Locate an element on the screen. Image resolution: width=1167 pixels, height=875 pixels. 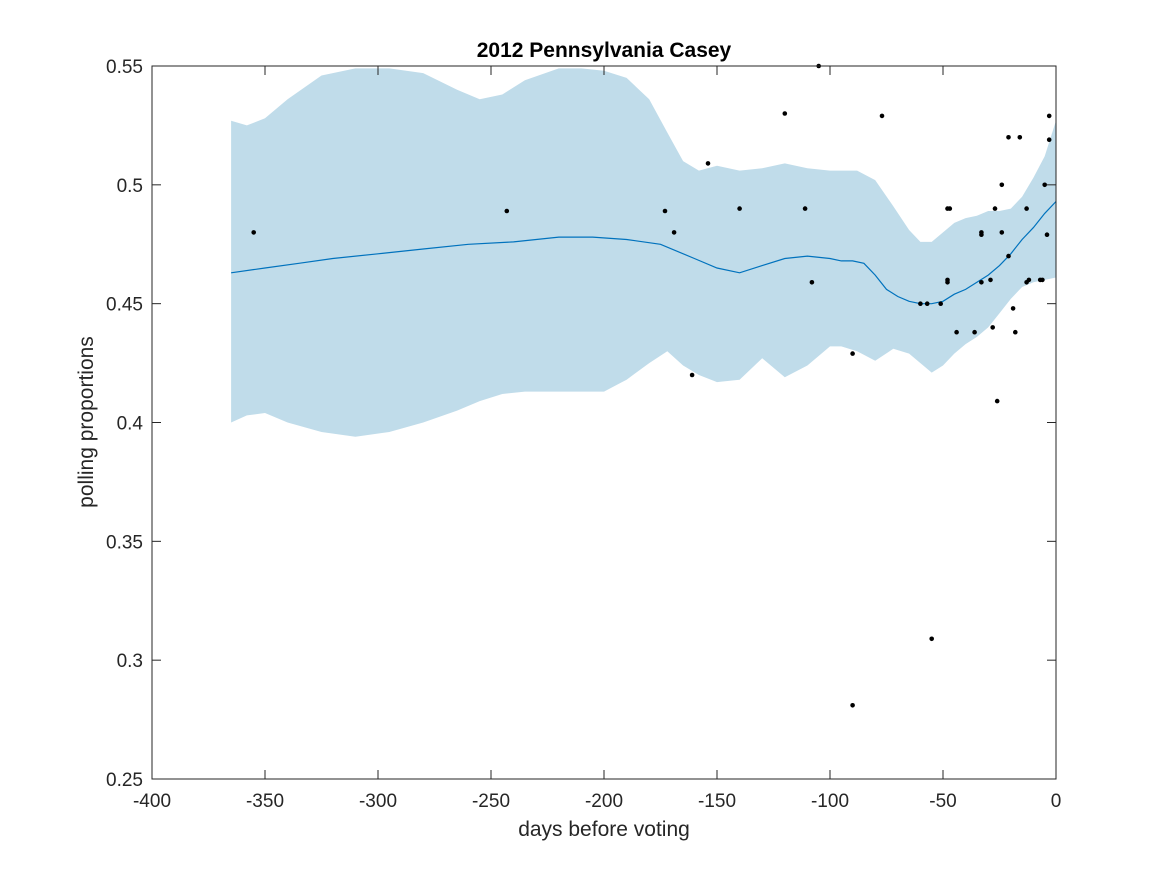
chart-title: 2012 Pennsylvania Casey is located at coordinates (604, 50).